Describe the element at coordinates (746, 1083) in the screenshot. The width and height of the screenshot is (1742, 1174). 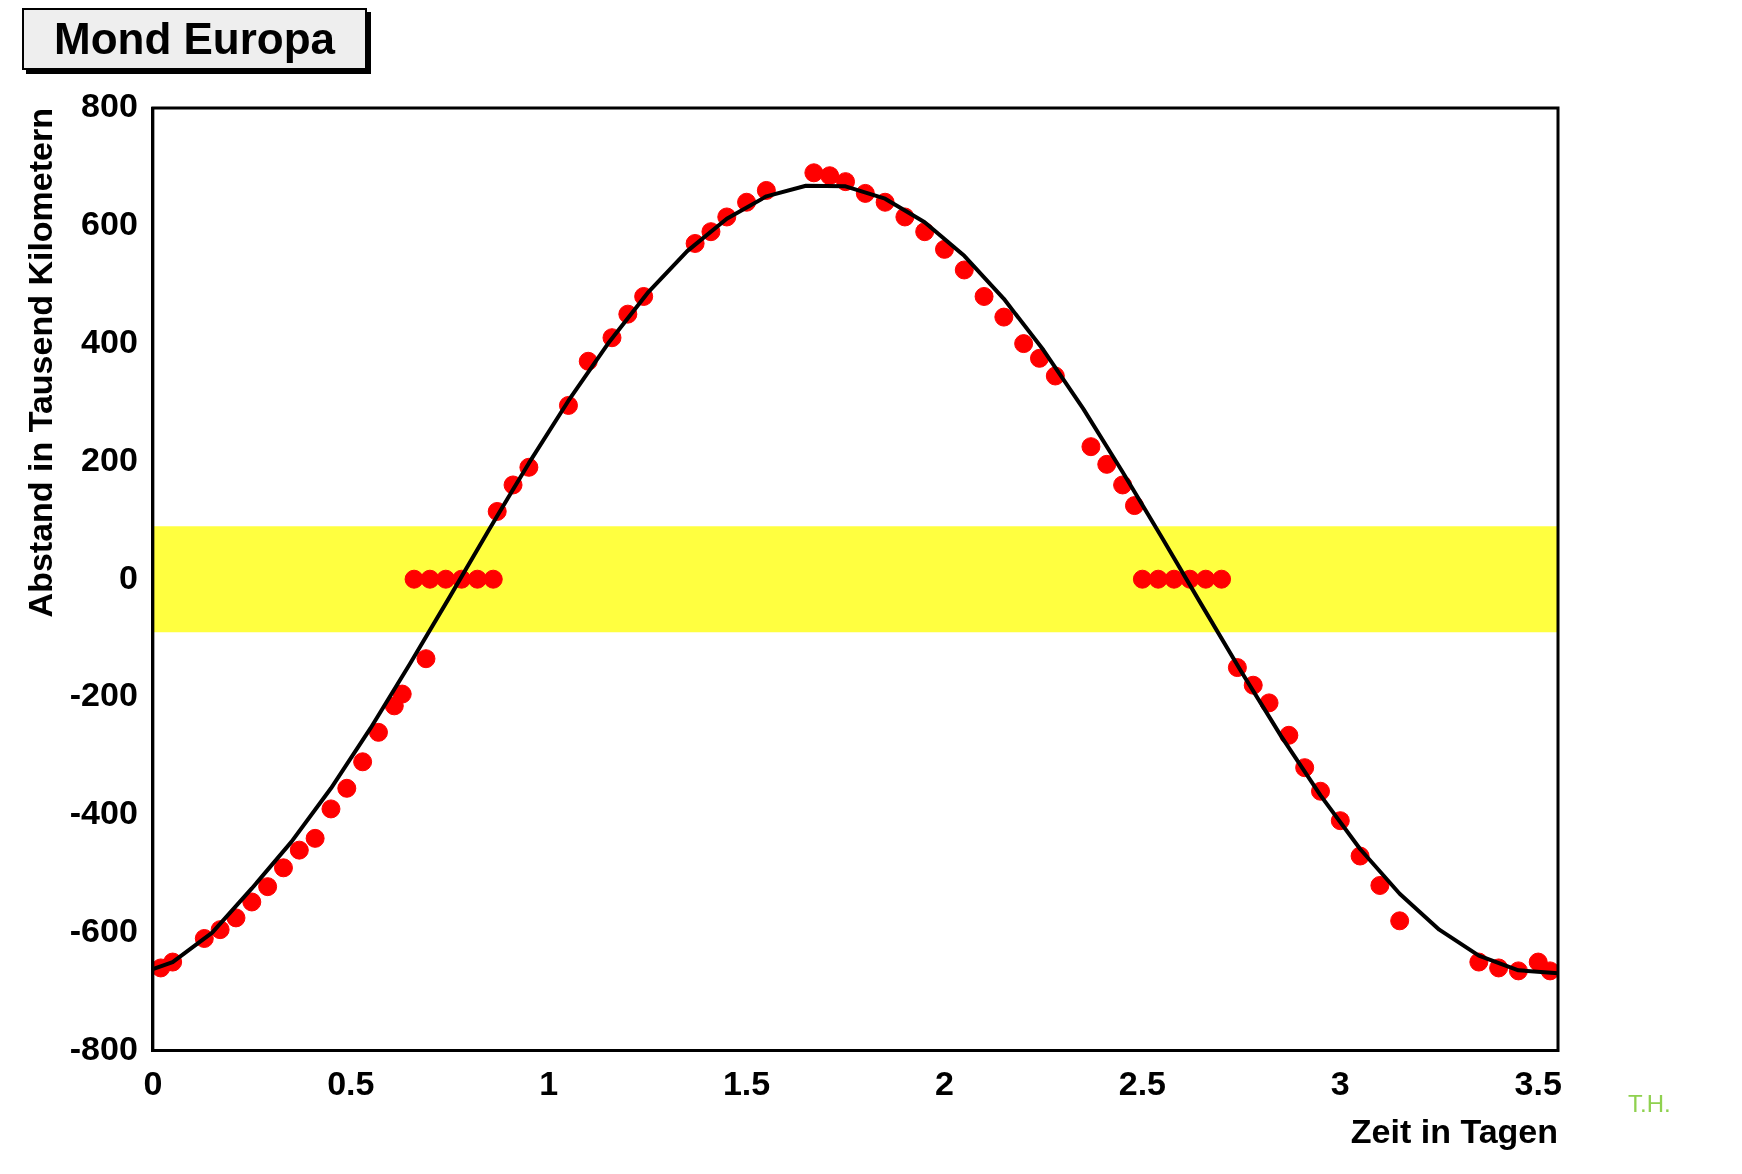
I see `x-tick-label: 1.5` at that location.